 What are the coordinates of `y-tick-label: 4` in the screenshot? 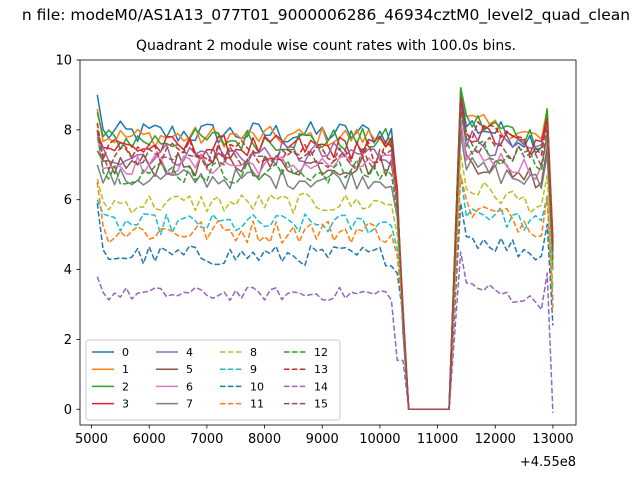 It's located at (68, 270).